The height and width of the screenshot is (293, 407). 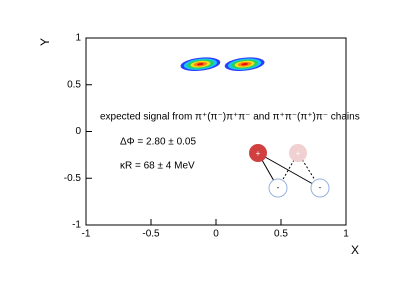 What do you see at coordinates (86, 234) in the screenshot?
I see `x-tick-label: -1` at bounding box center [86, 234].